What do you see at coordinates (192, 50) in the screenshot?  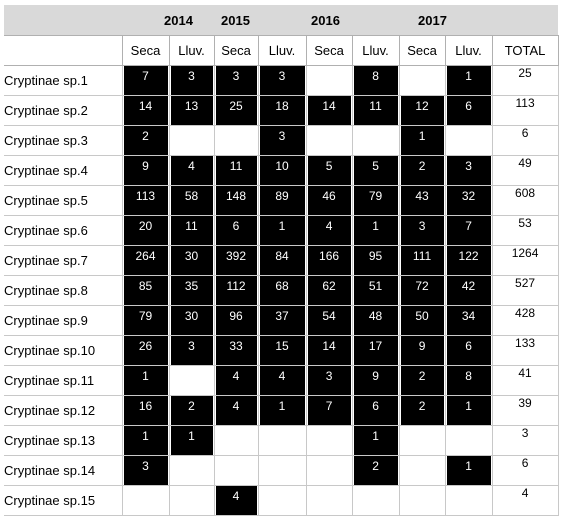 I see `season-header: Lluv.` at bounding box center [192, 50].